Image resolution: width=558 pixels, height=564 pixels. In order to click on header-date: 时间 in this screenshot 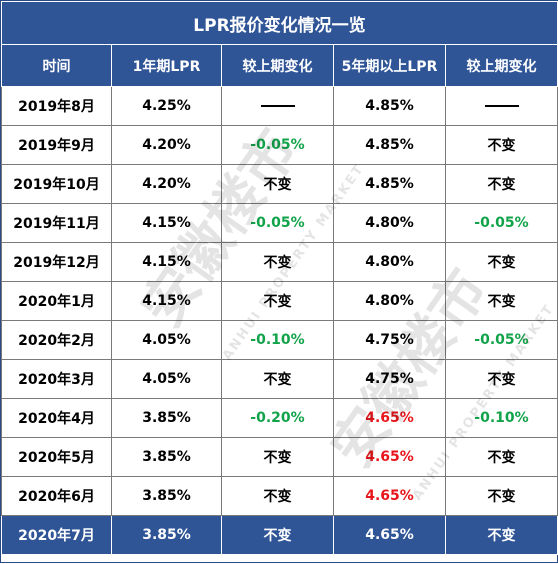, I will do `click(56, 65)`.